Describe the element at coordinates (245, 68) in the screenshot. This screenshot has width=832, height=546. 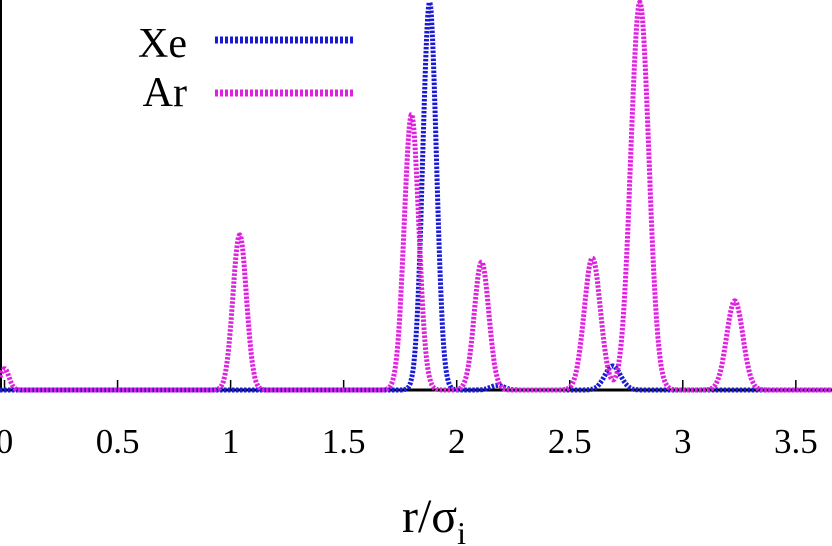
I see `legend: Xe Ar` at that location.